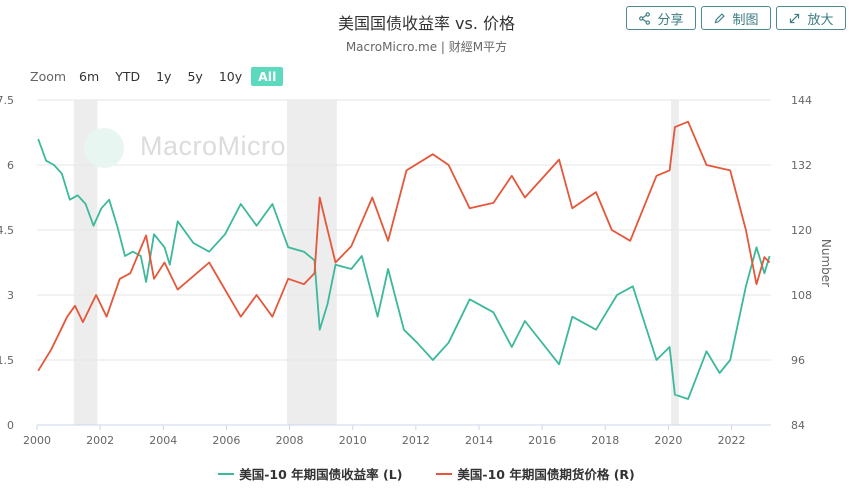 The height and width of the screenshot is (494, 853). I want to click on pencil-icon, so click(720, 17).